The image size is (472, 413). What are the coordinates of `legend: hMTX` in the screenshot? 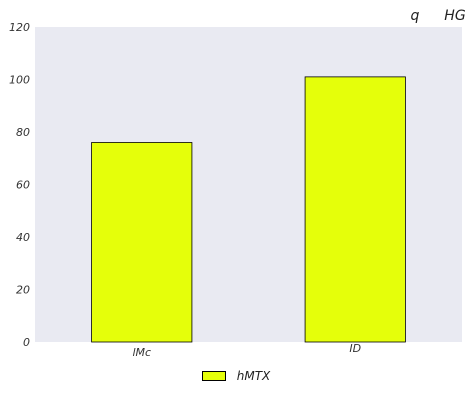 It's located at (236, 376).